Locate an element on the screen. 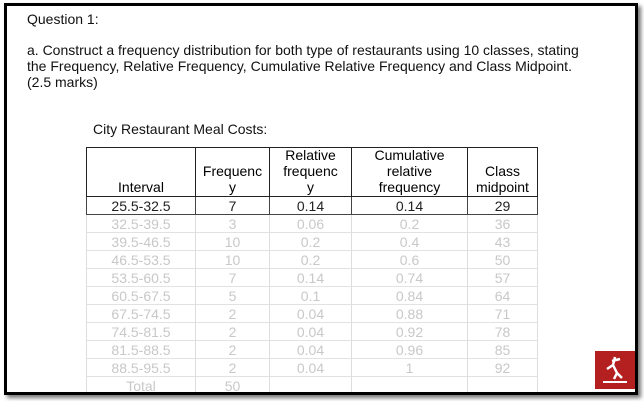 The height and width of the screenshot is (401, 644). header-line: Relative is located at coordinates (310, 155).